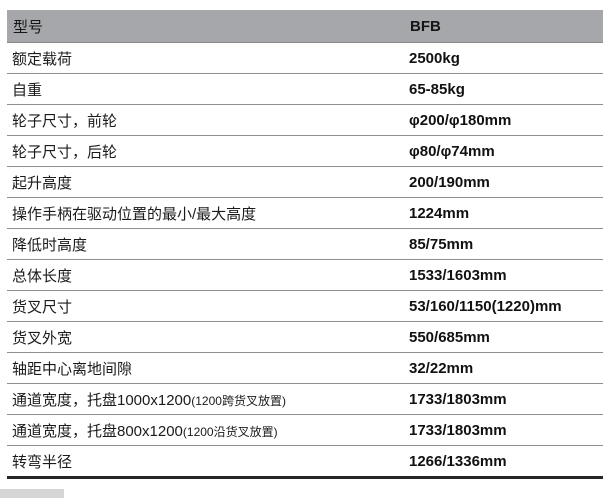 The image size is (609, 498). Describe the element at coordinates (208, 120) in the screenshot. I see `spec-label: 轮子尺寸，前轮` at that location.